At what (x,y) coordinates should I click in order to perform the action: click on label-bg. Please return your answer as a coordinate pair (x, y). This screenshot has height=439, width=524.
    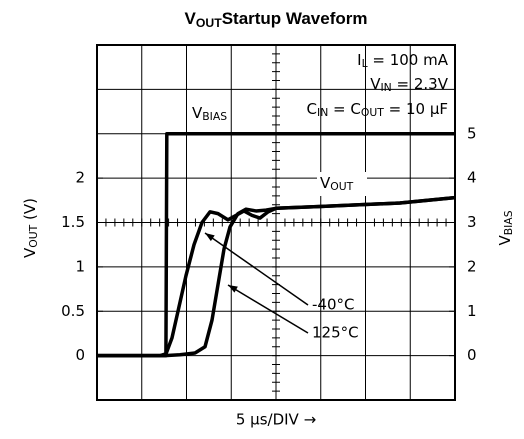
    Looking at the image, I should click on (342, 184).